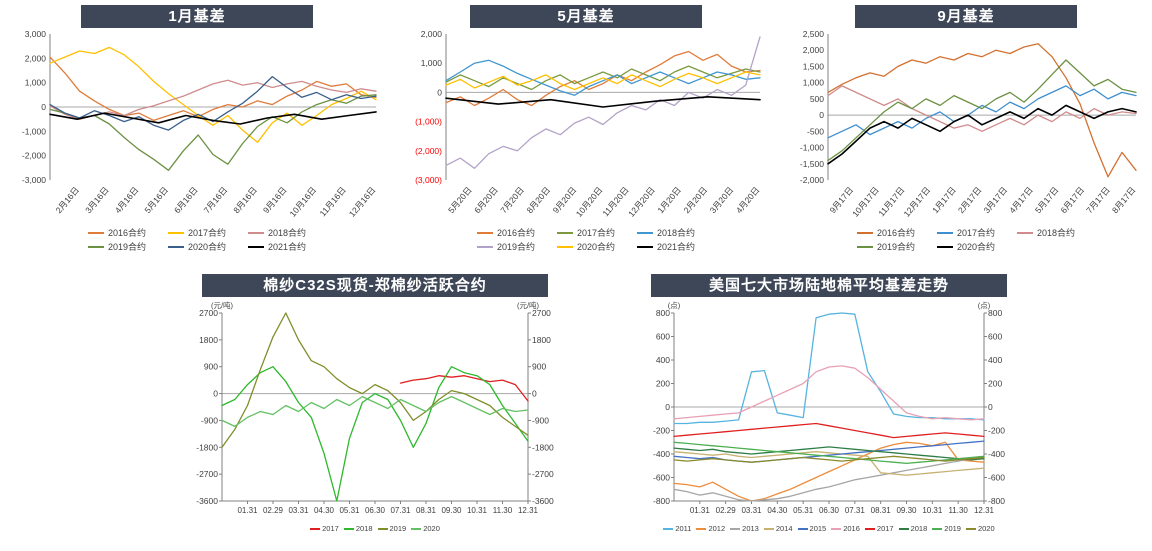  Describe the element at coordinates (43, 107) in the screenshot. I see `y-tick-label: 0` at that location.